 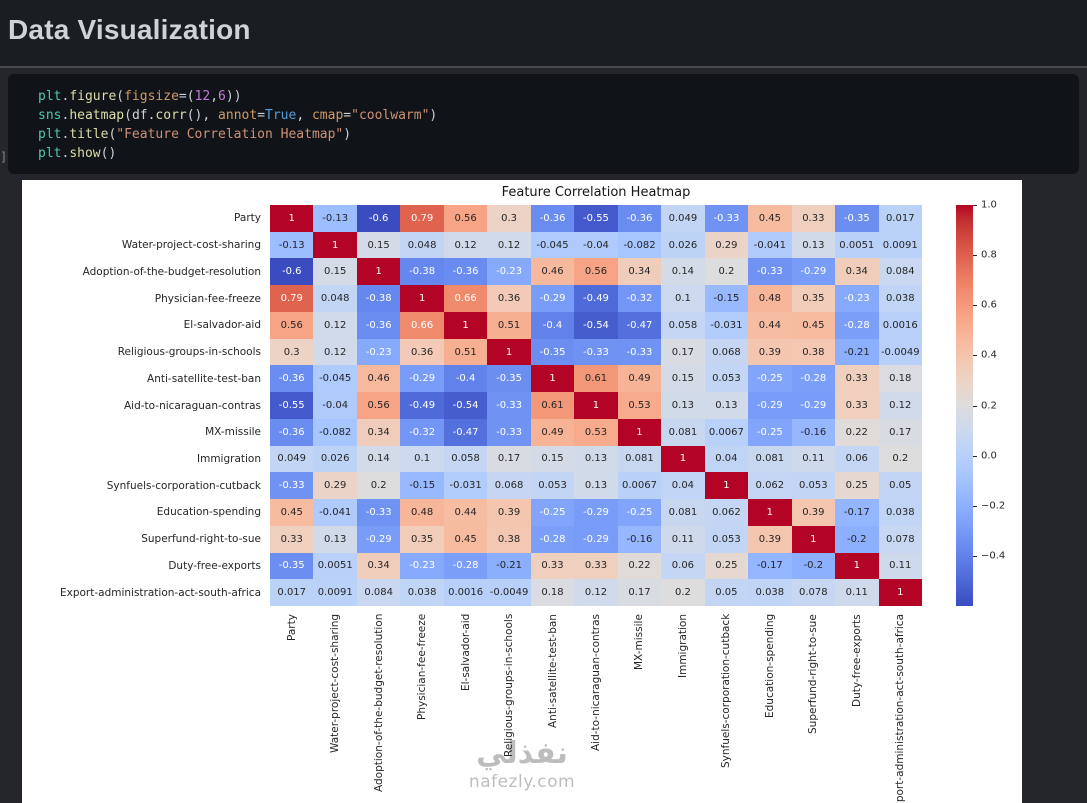 What do you see at coordinates (171, 271) in the screenshot?
I see `y-tick-label: Adoption-of-the-budget-resolution` at bounding box center [171, 271].